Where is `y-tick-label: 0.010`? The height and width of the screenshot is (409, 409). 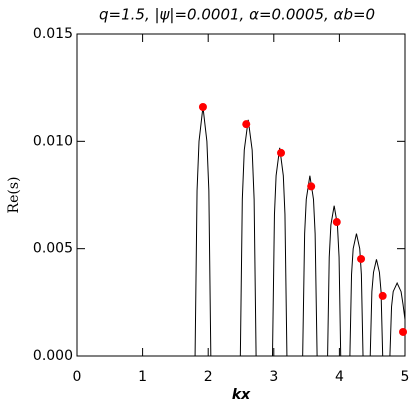 y-tick-label: 0.010 is located at coordinates (53, 141).